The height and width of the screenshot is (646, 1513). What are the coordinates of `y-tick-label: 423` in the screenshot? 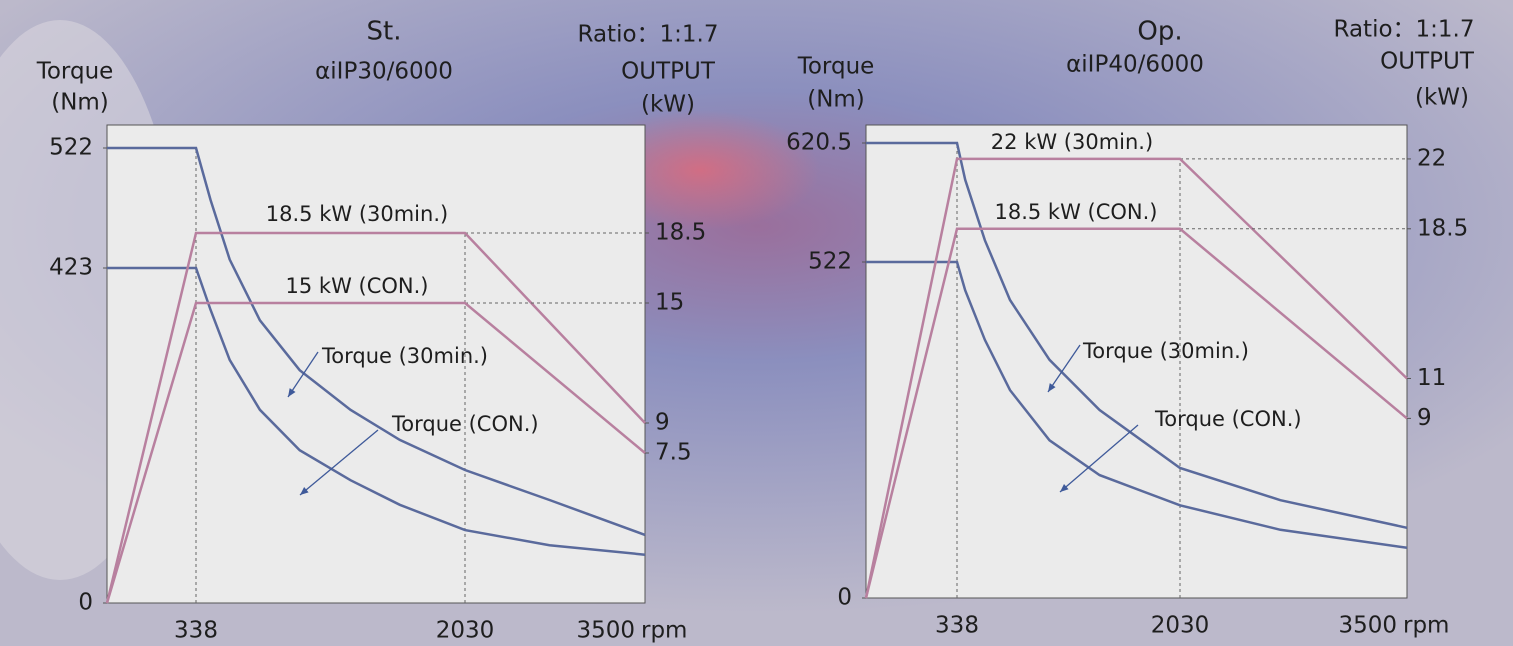 It's located at (71, 268).